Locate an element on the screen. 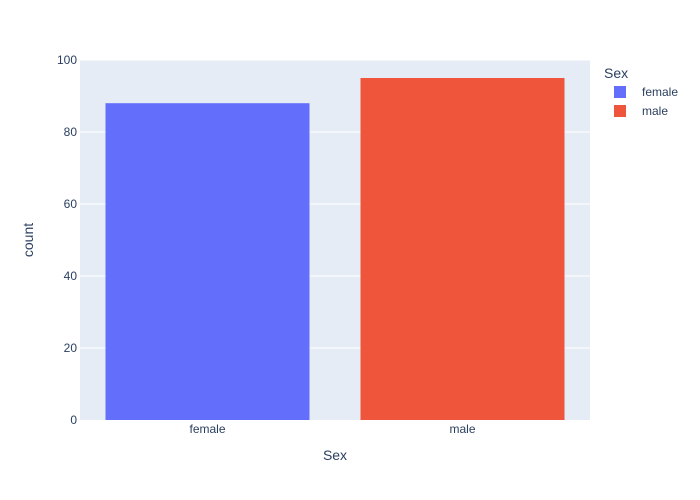 The width and height of the screenshot is (700, 500). legend-item-female: female is located at coordinates (646, 92).